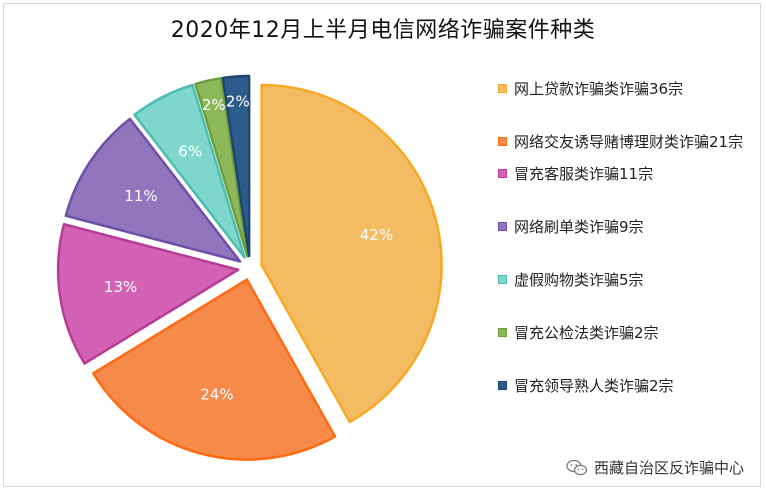 The width and height of the screenshot is (766, 492). What do you see at coordinates (140, 196) in the screenshot?
I see `pie-label-4: 11%` at bounding box center [140, 196].